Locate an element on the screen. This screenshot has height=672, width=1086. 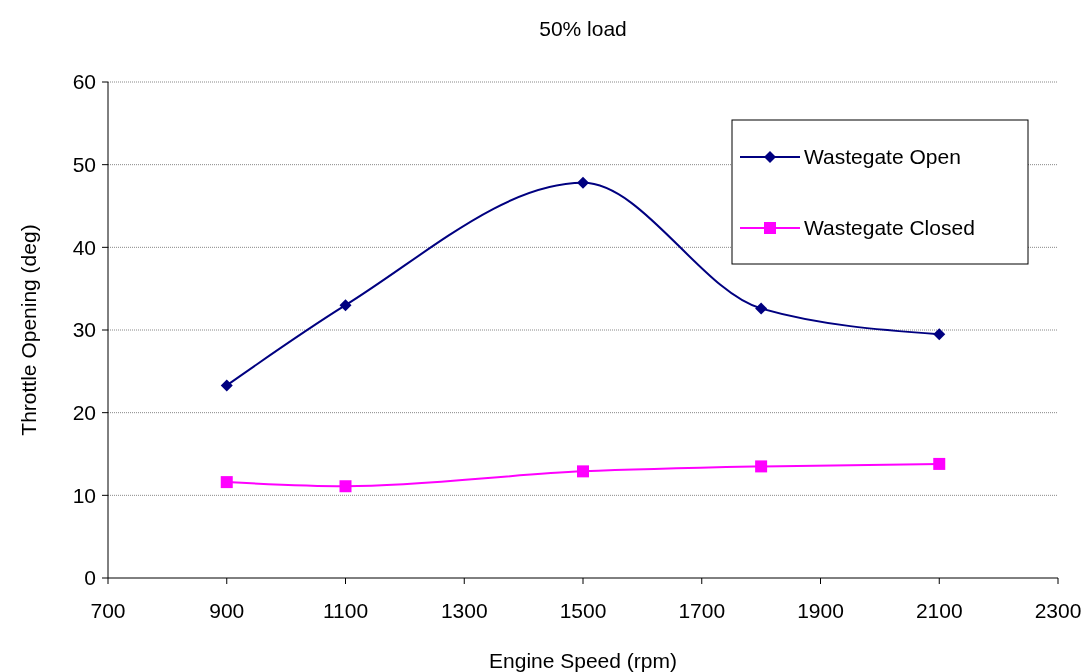
x-tick-label: 700 is located at coordinates (108, 610).